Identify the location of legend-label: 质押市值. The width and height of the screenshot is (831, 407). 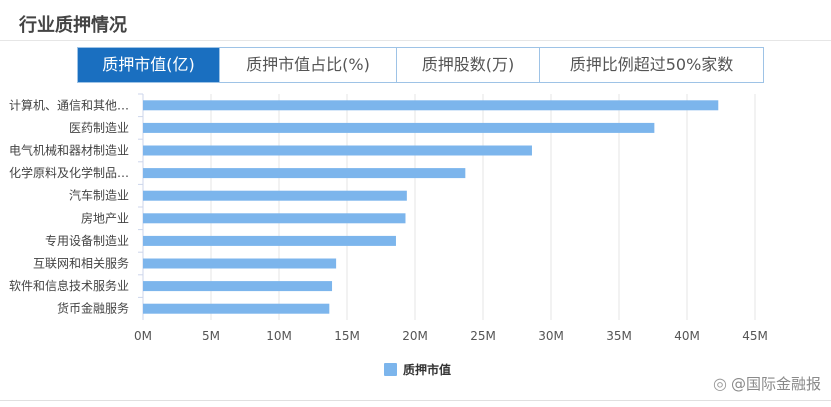
(427, 369).